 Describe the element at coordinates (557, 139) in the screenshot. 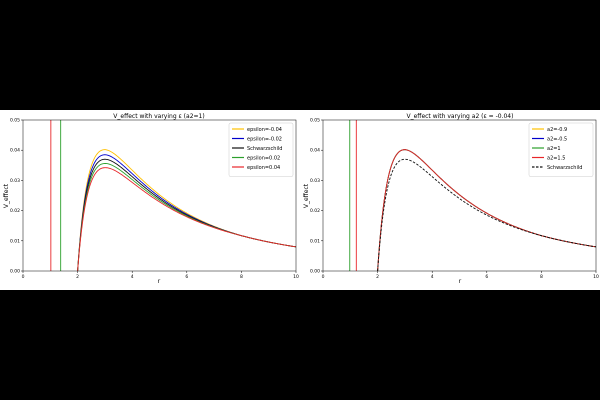

I see `legend-label: a2=-0.5` at that location.